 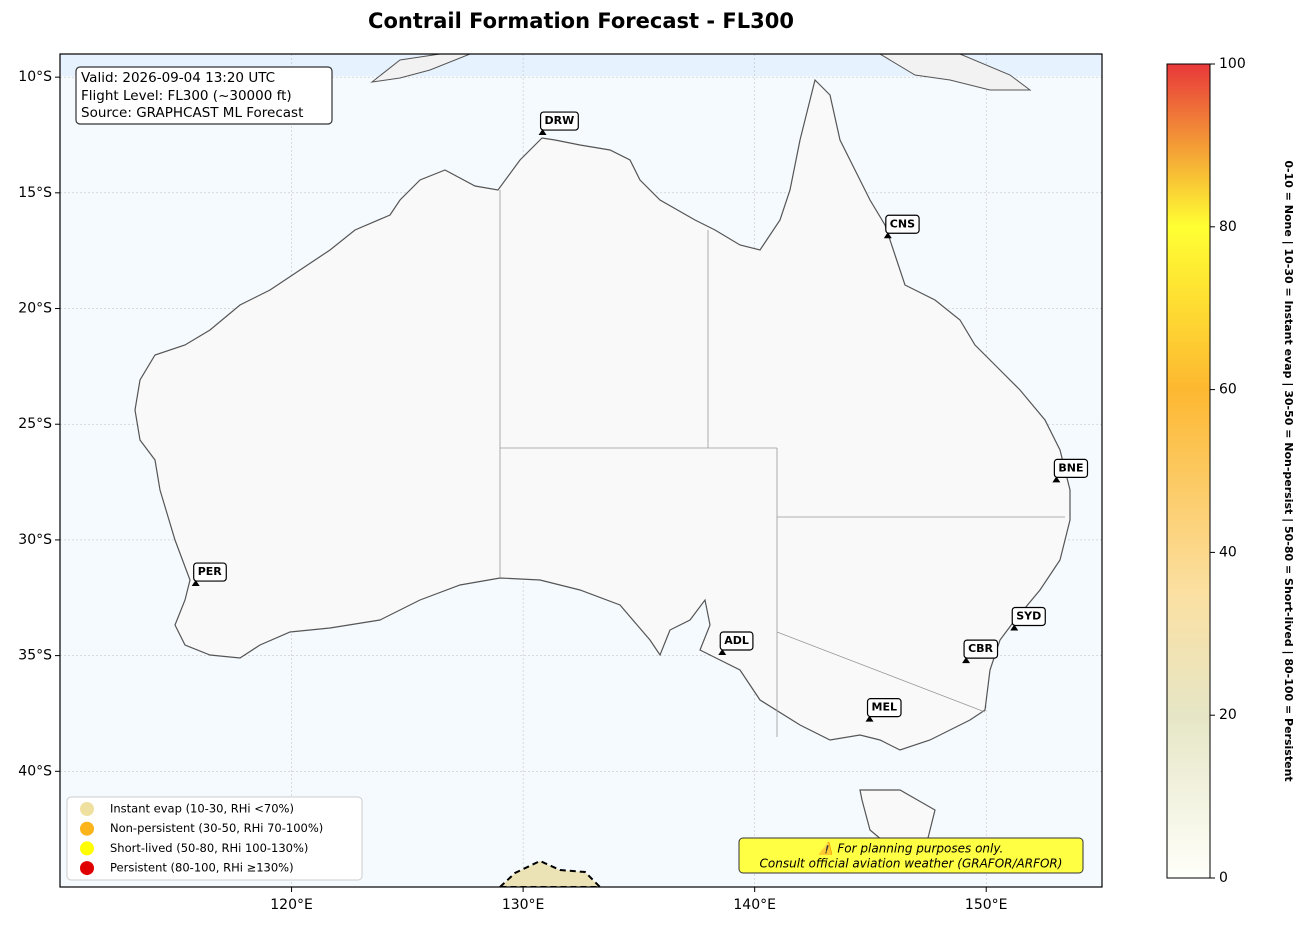 I want to click on city-label: MEL, so click(x=884, y=707).